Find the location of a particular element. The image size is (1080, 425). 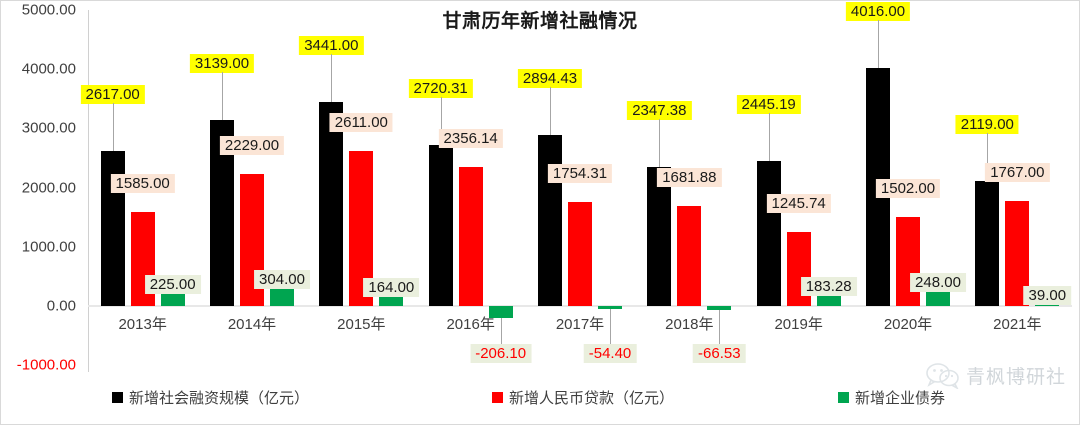

y-tick-label: 4000.00 is located at coordinates (48, 69).